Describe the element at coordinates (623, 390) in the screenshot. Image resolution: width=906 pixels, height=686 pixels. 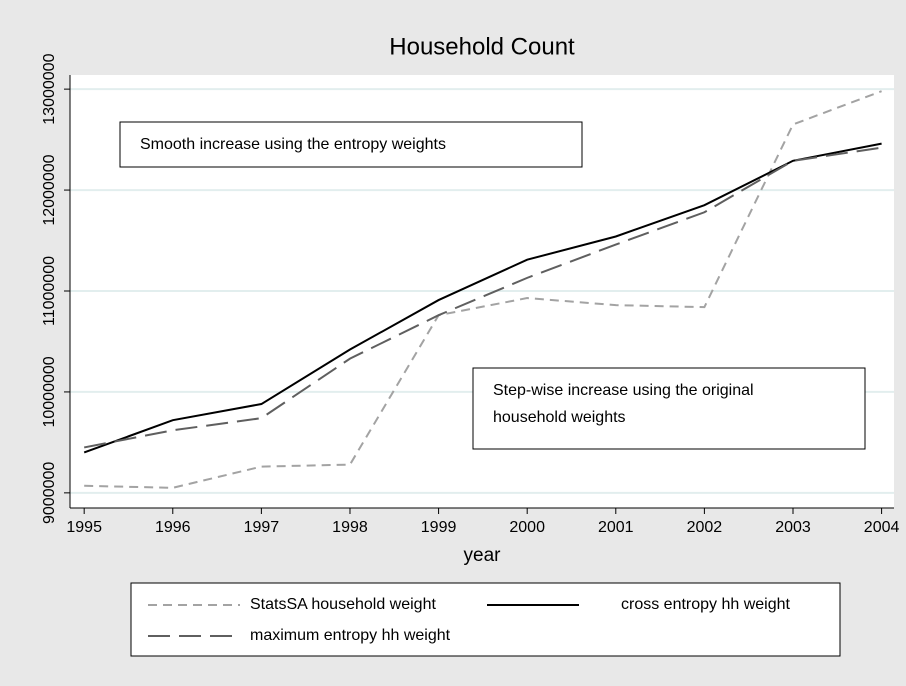
I see `annotation-text: Step-wise increase using the original` at that location.